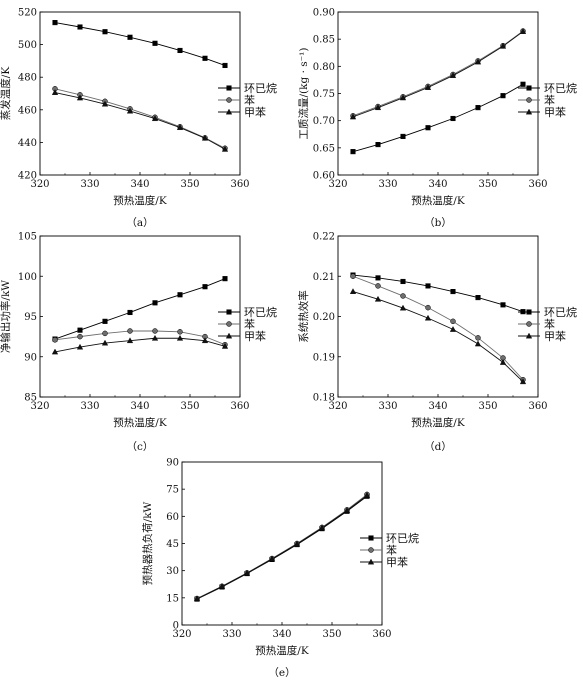  I want to click on y-tick-label: 0.65, so click(324, 148).